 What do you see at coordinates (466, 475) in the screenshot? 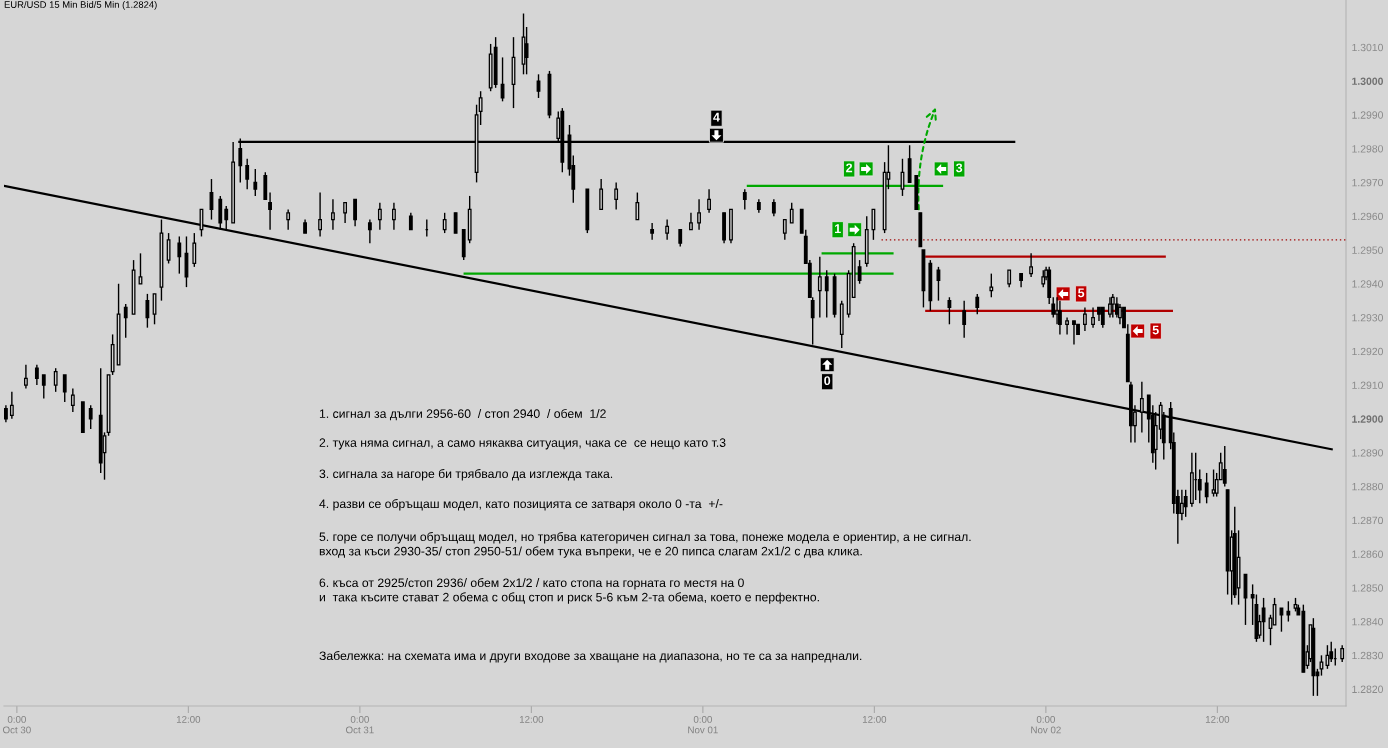
I see `annotation: 3. сигнала за нагоре би трябвало да изглежда така.` at bounding box center [466, 475].